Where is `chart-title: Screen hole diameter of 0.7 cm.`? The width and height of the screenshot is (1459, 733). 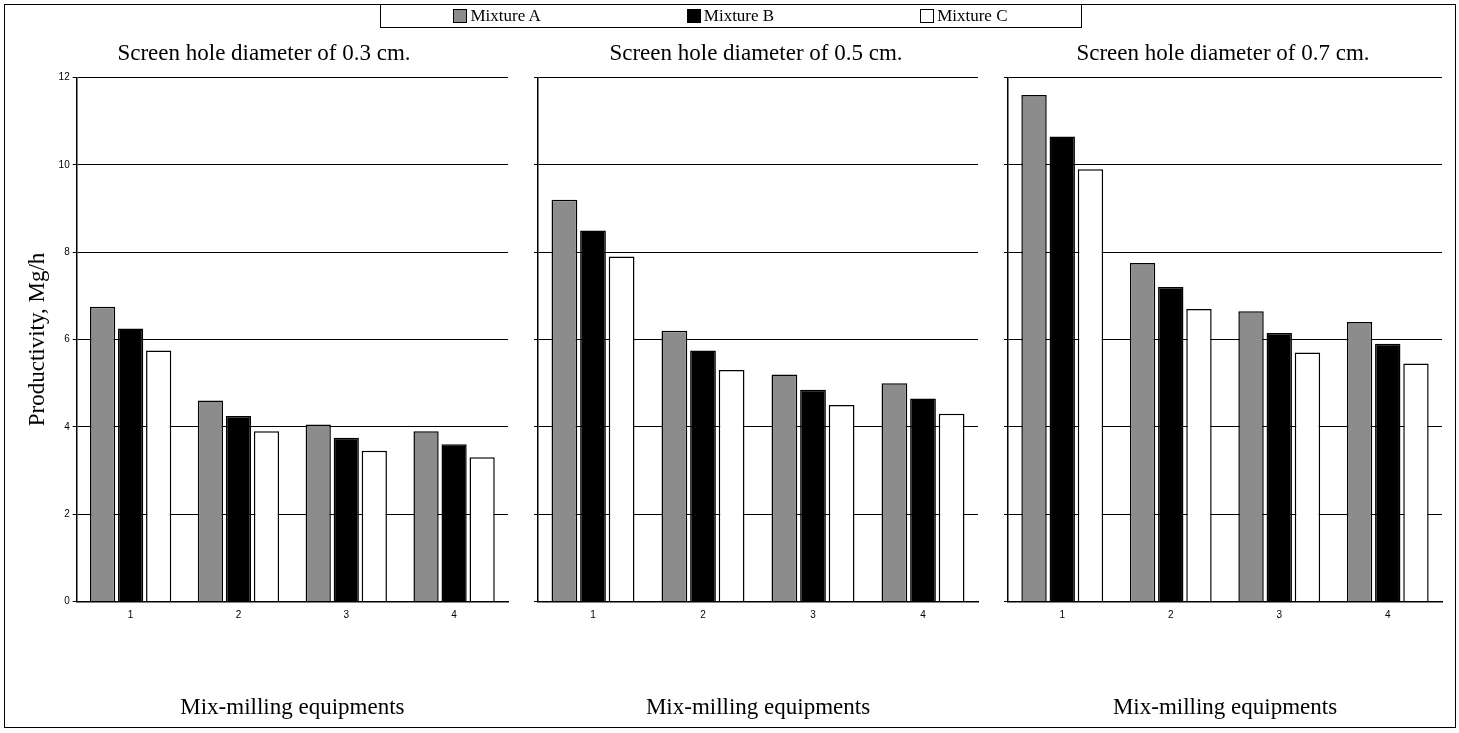
chart-title: Screen hole diameter of 0.7 cm. is located at coordinates (1223, 52).